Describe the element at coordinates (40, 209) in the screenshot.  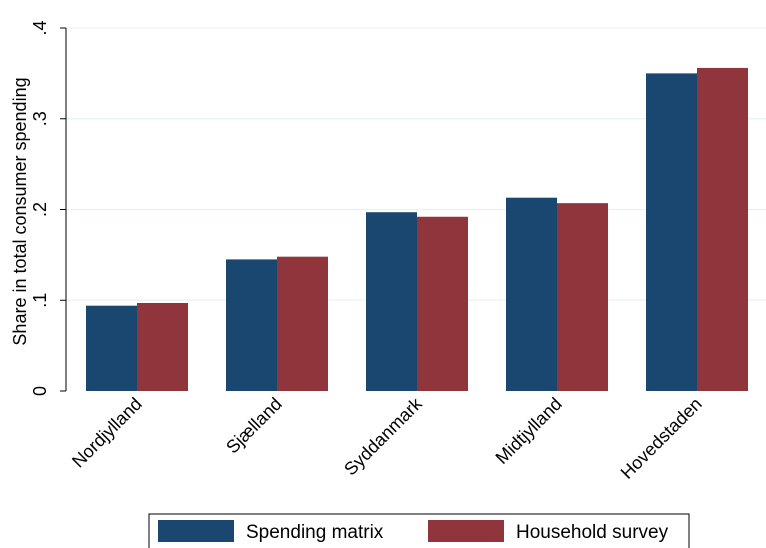
I see `y-tick-label: .2` at that location.